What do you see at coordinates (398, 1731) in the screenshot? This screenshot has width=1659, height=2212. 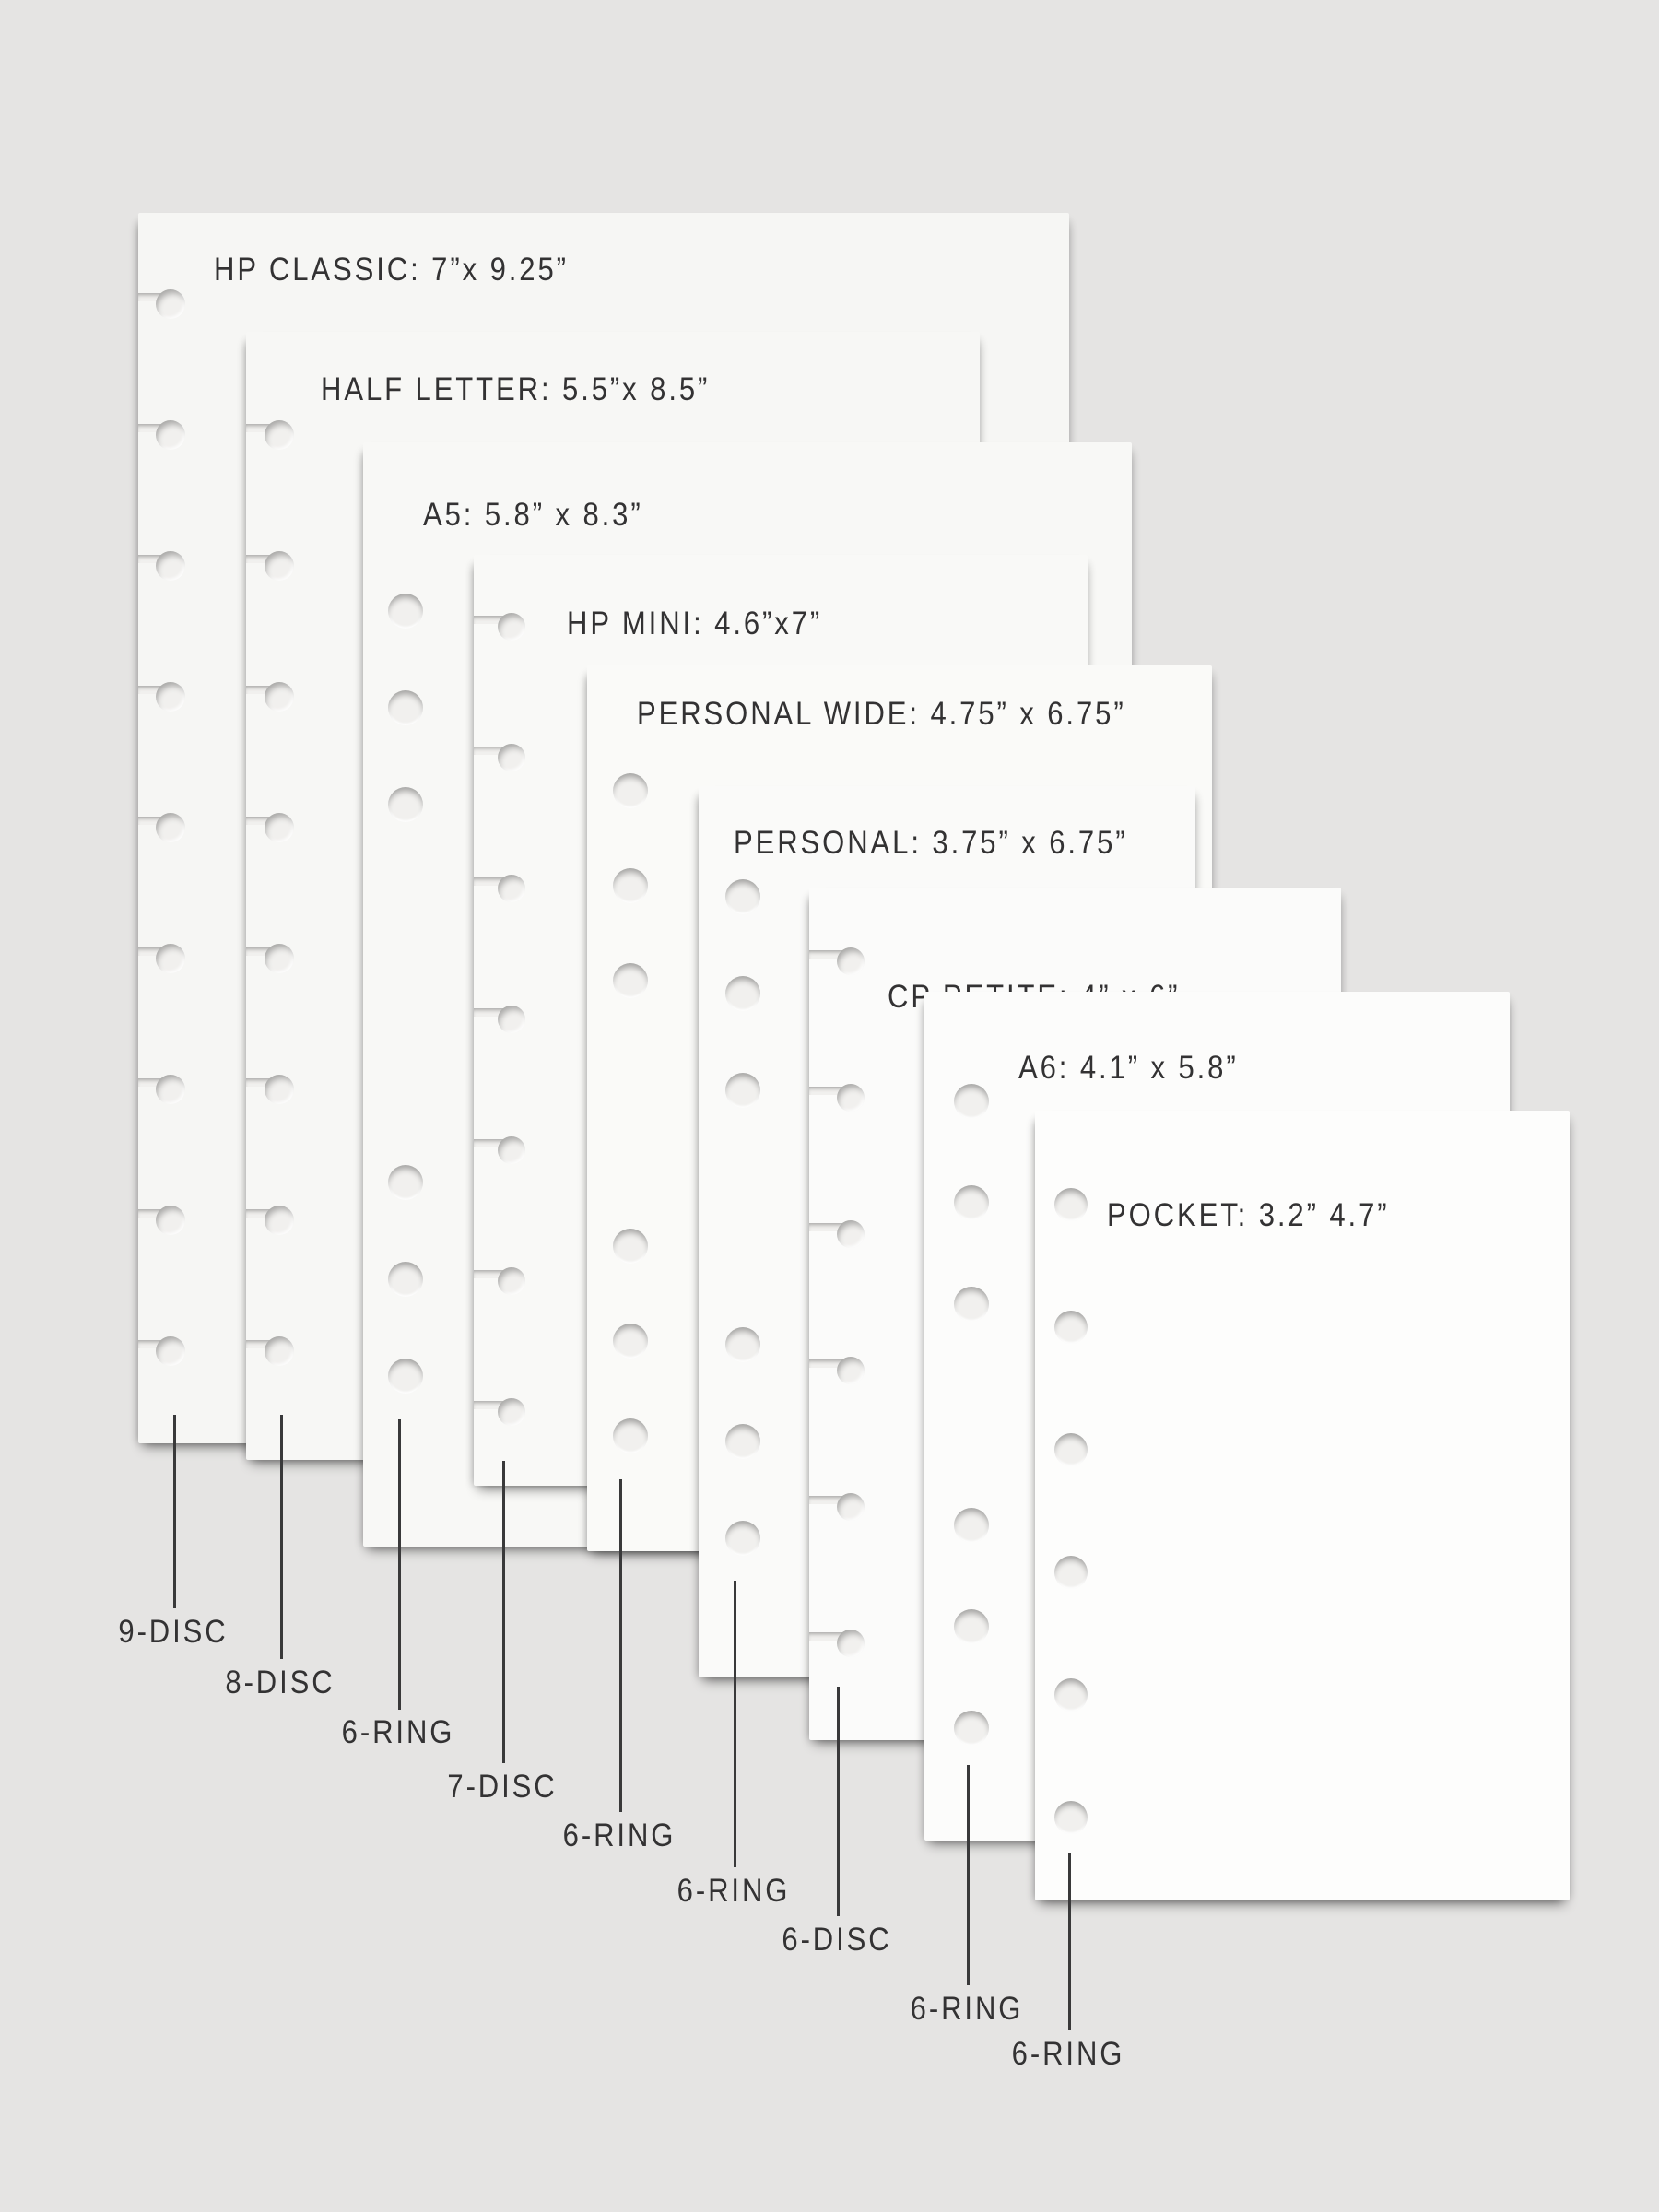 I see `binding-tag-a5: 6-RING` at bounding box center [398, 1731].